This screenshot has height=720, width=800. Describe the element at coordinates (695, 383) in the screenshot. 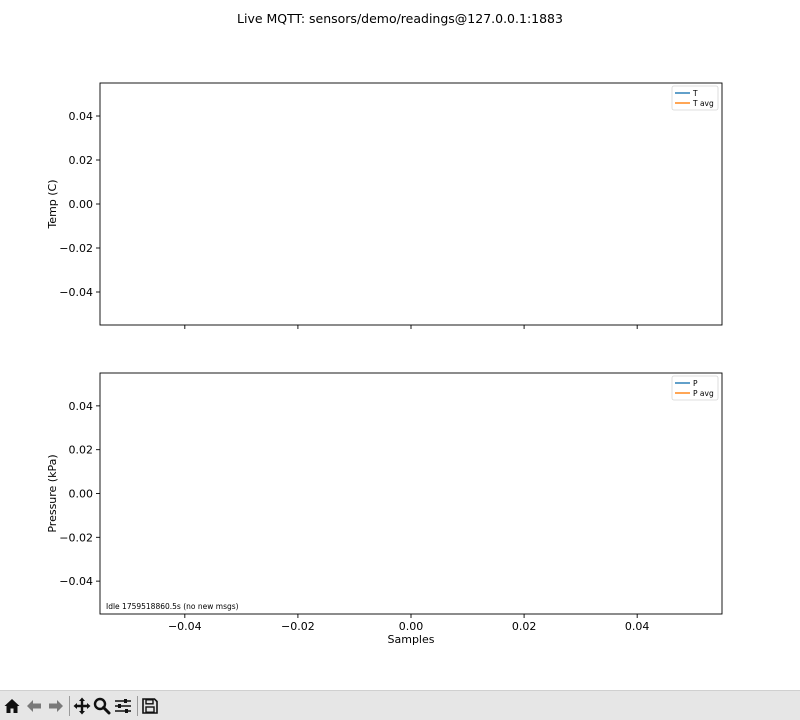

I see `legend-label: P` at that location.